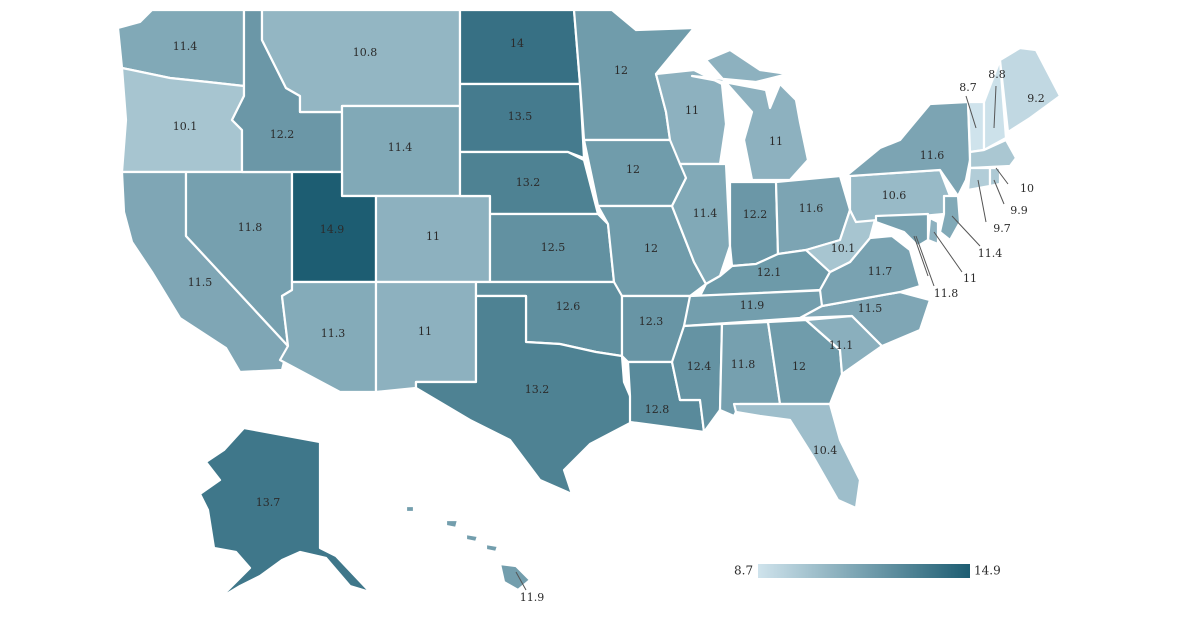 The height and width of the screenshot is (628, 1200). Describe the element at coordinates (1019, 210) in the screenshot. I see `value-label-RI: 9.9` at that location.